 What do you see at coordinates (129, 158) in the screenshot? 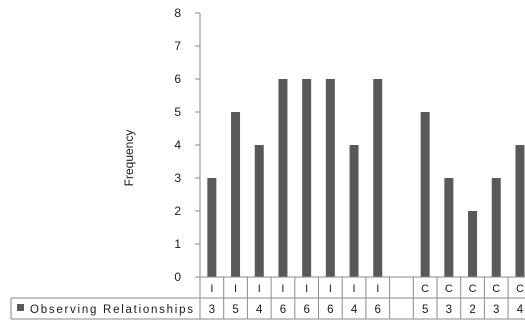
I see `y-axis-label: Frequency` at bounding box center [129, 158].